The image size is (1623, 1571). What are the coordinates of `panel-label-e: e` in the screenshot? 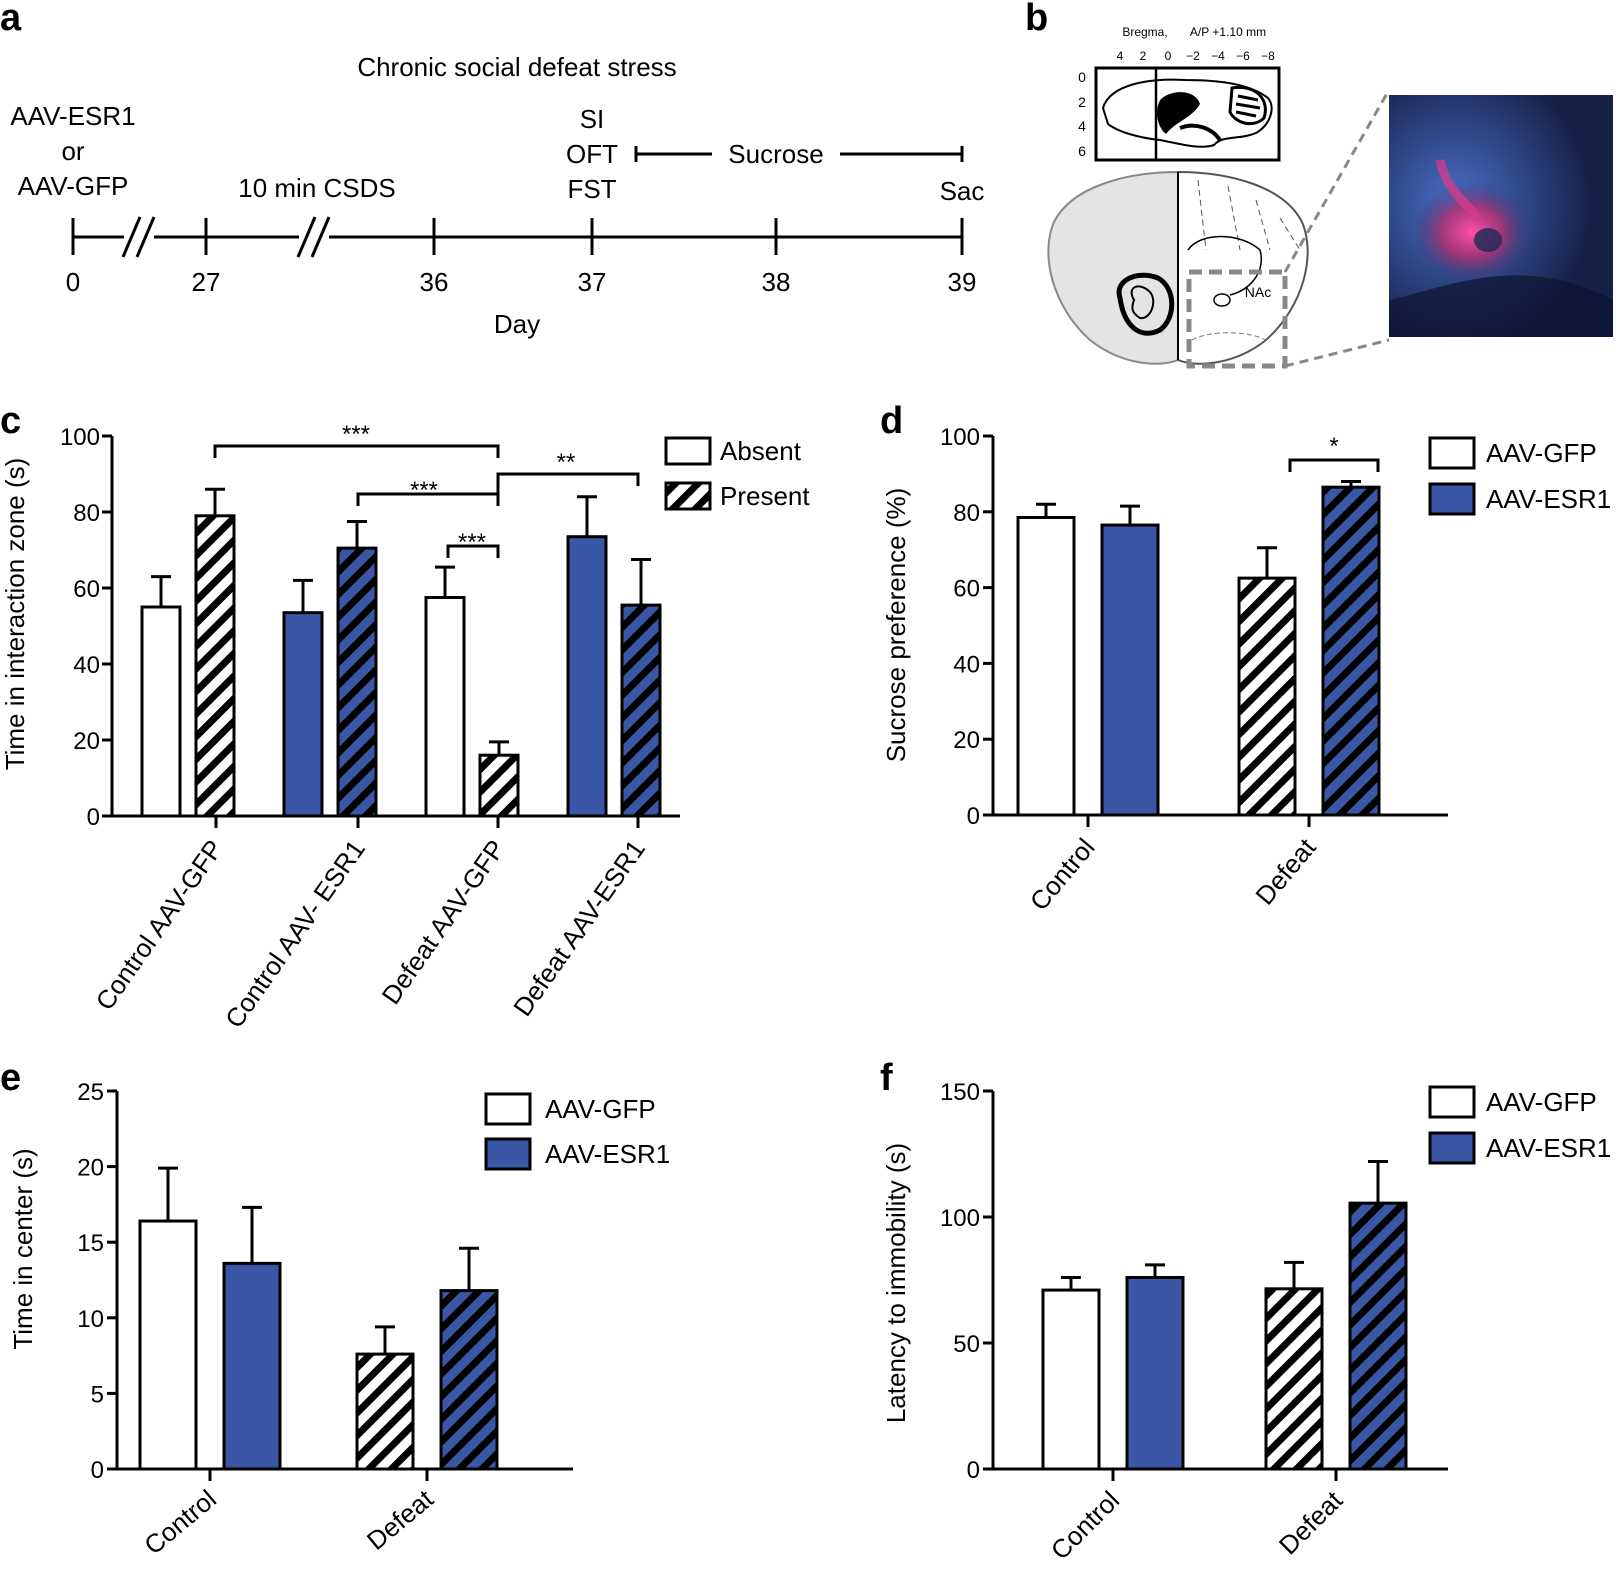 It's located at (10, 1078).